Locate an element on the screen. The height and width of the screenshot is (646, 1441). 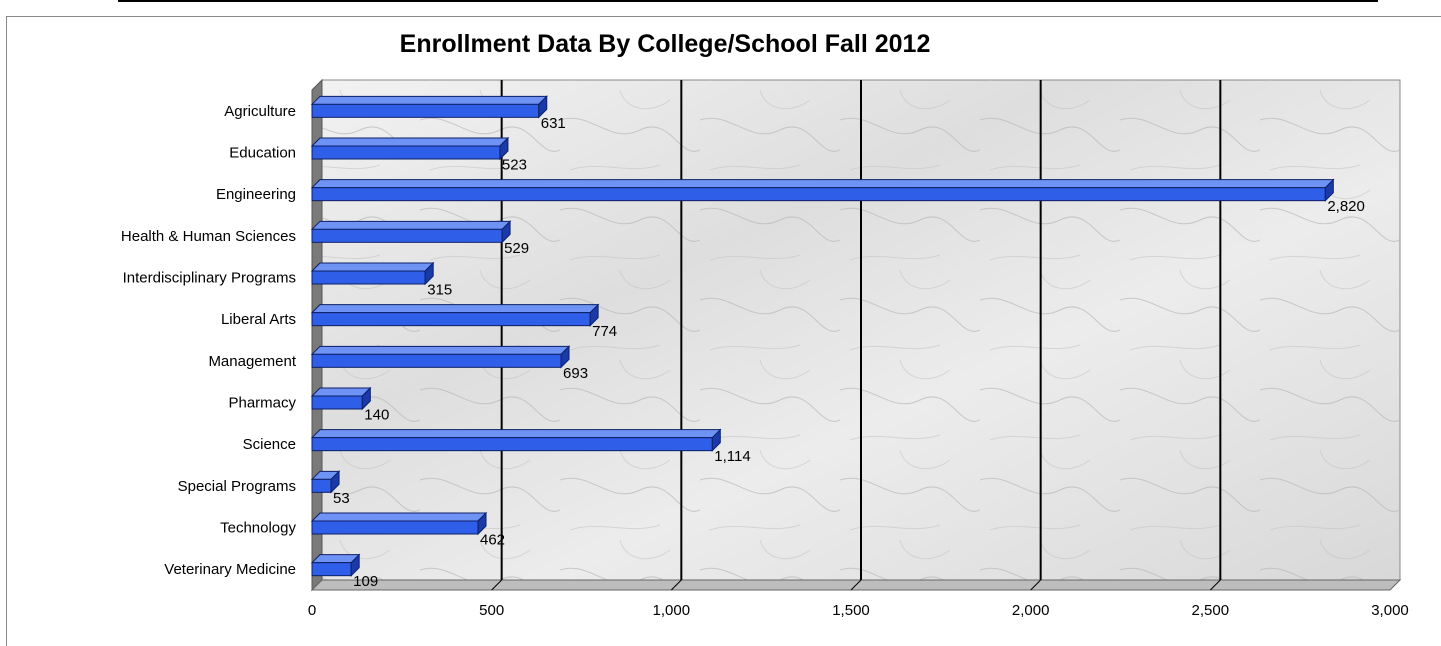
value-label: 140 is located at coordinates (376, 415).